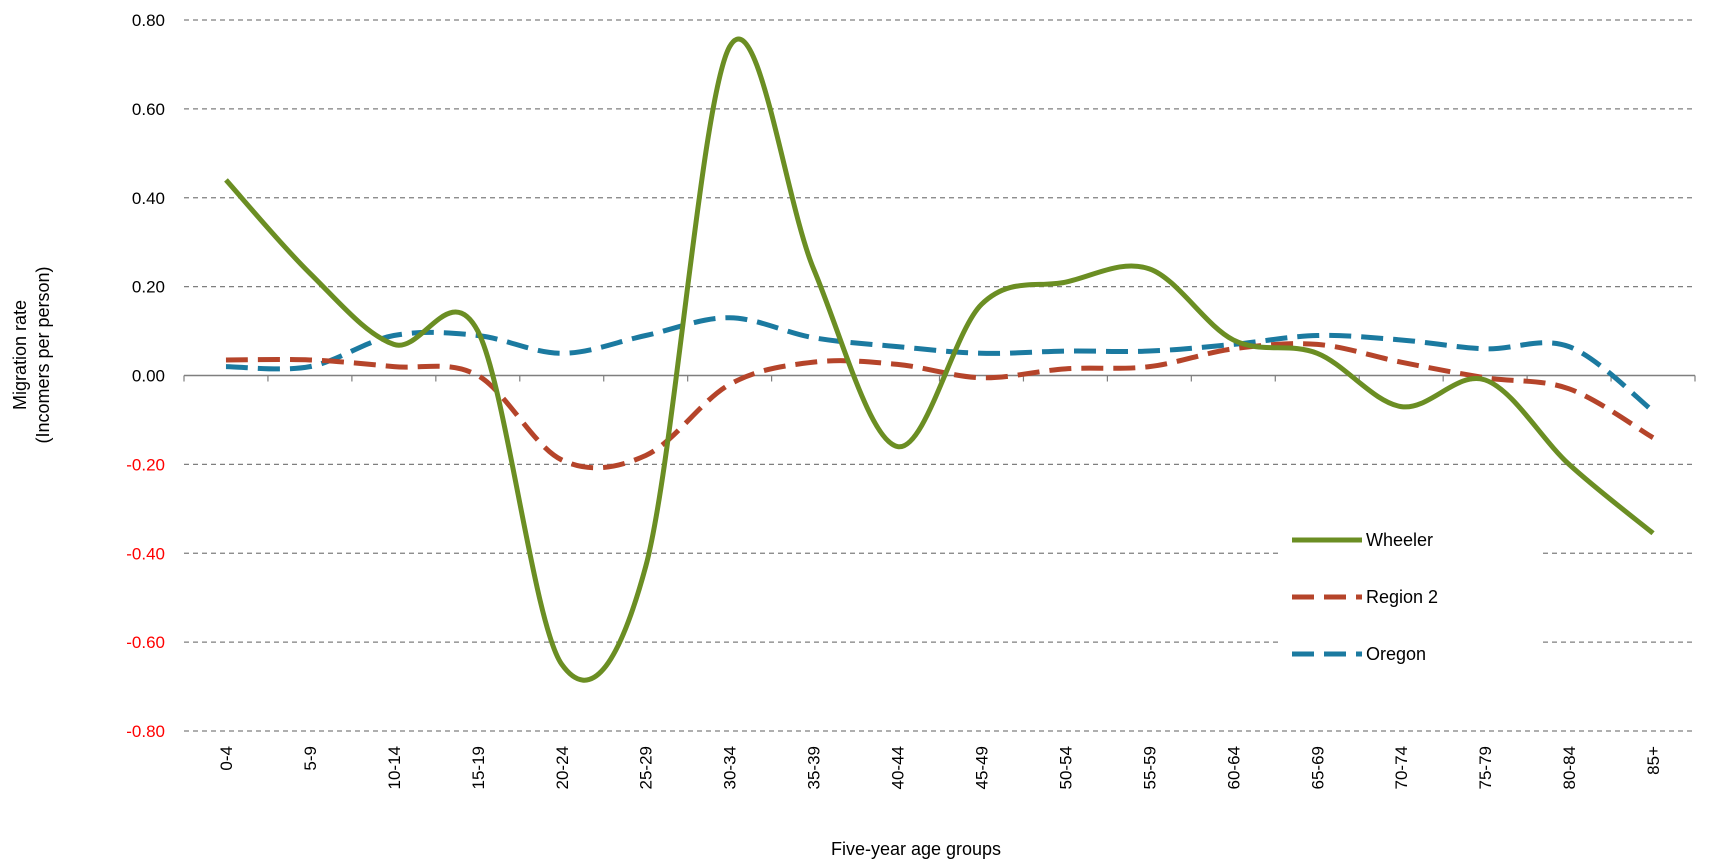 This screenshot has width=1710, height=865. I want to click on y-tick-label: -0.40, so click(145, 553).